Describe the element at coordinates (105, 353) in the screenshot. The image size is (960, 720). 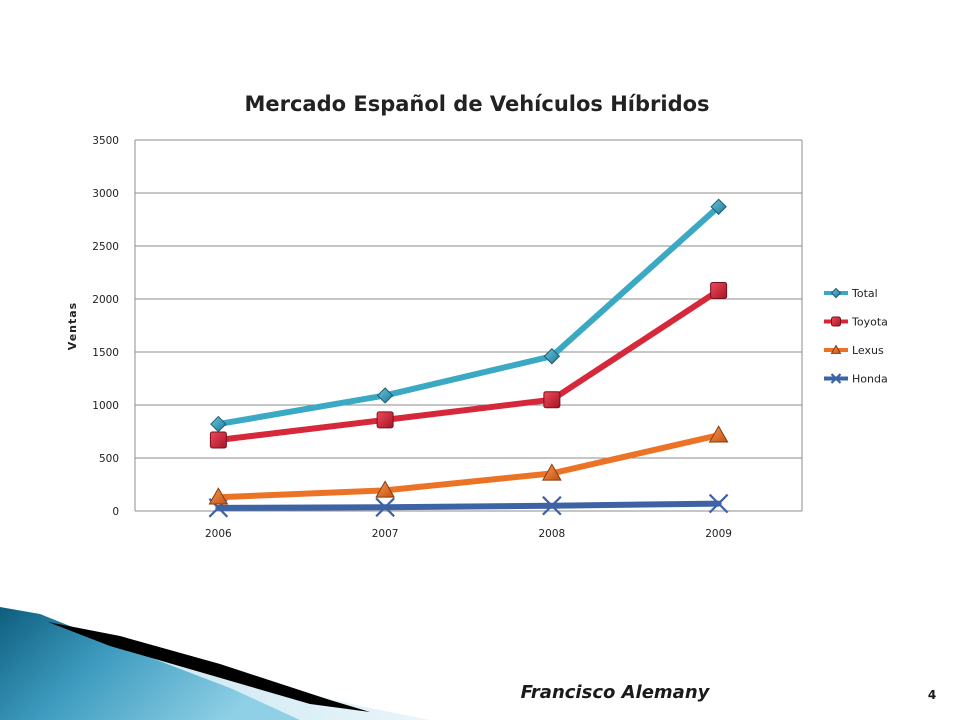
I see `y-tick-label: 1500` at that location.